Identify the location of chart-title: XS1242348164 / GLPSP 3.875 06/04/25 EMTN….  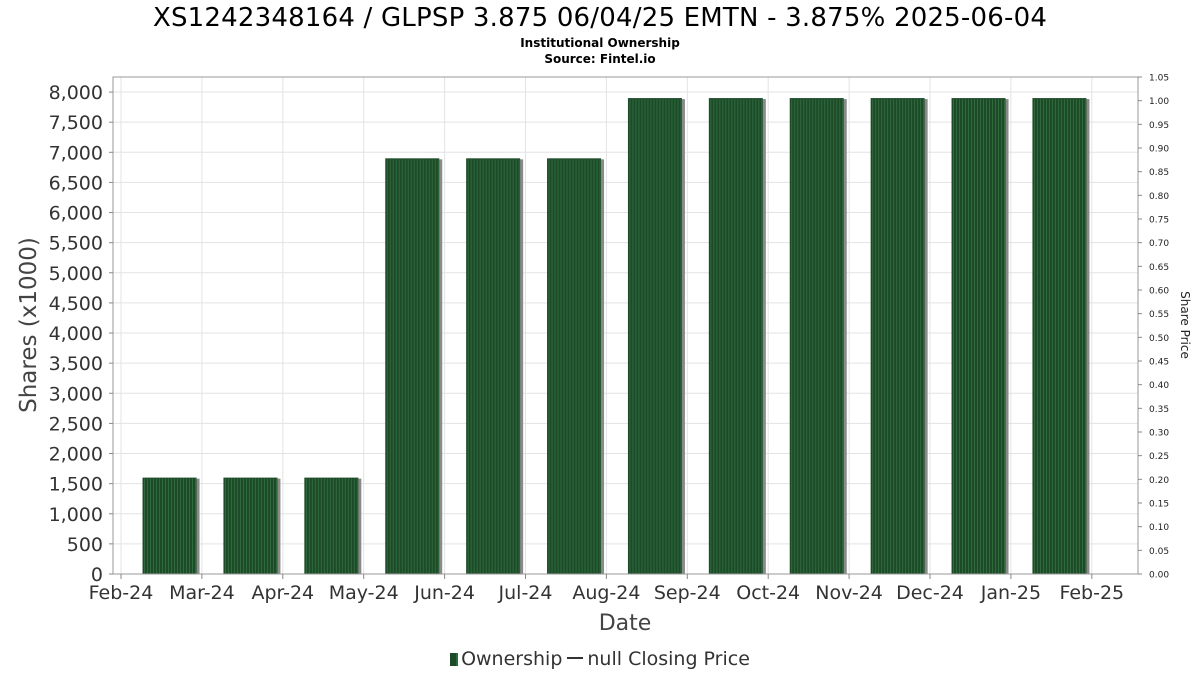
(600, 18).